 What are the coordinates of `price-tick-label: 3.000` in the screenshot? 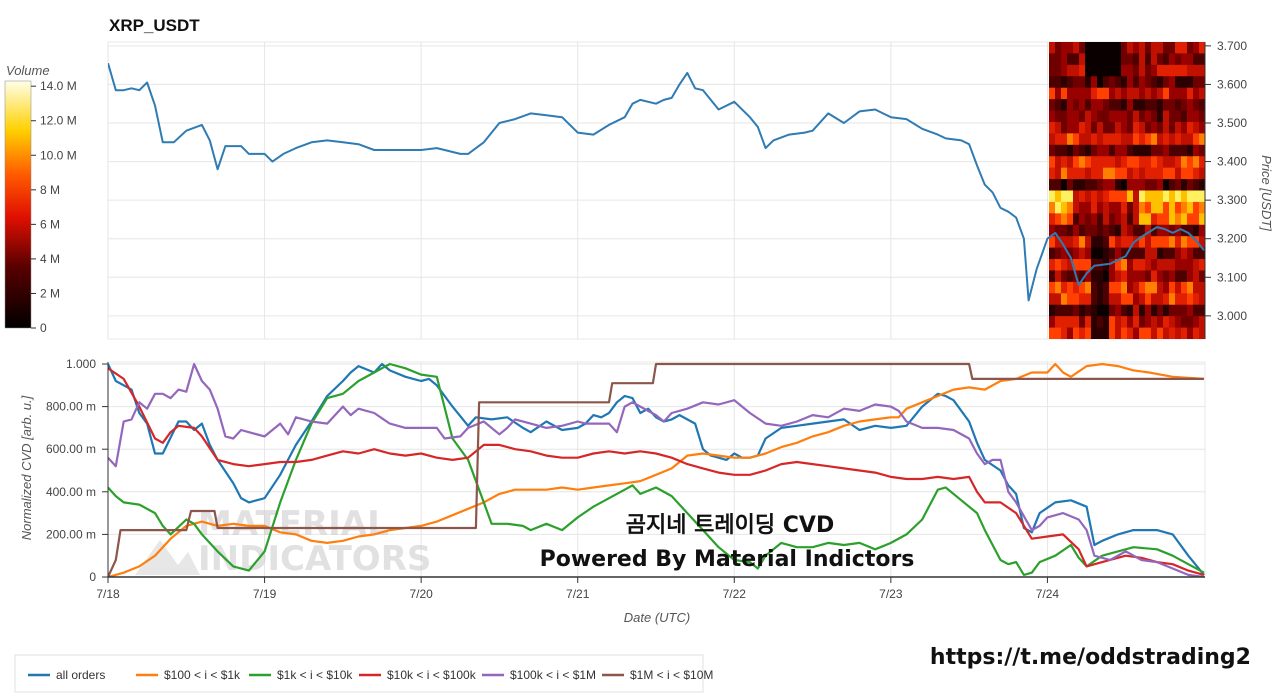 It's located at (1232, 316).